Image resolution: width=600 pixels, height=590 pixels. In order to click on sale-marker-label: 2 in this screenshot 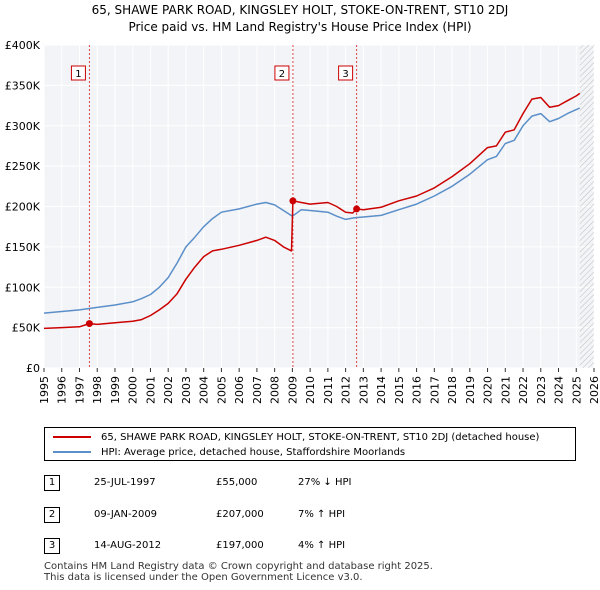, I will do `click(282, 74)`.